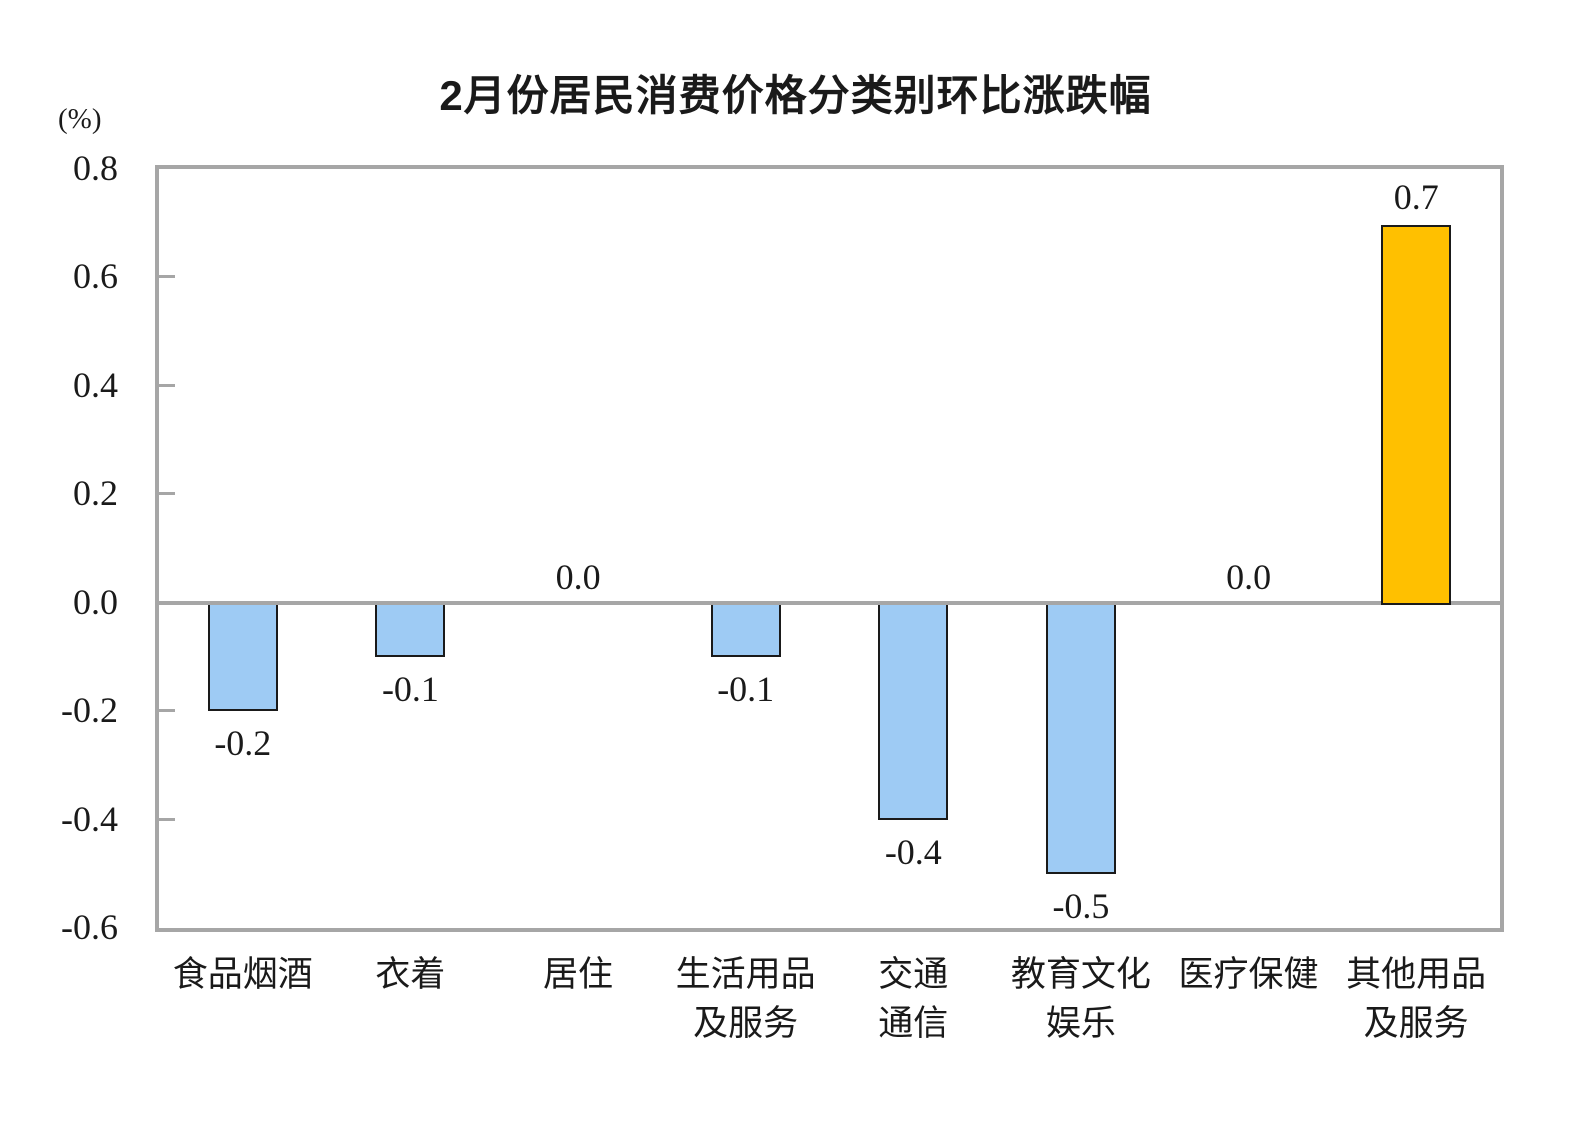  I want to click on x-category-label: 生活用品 及服务, so click(745, 999).